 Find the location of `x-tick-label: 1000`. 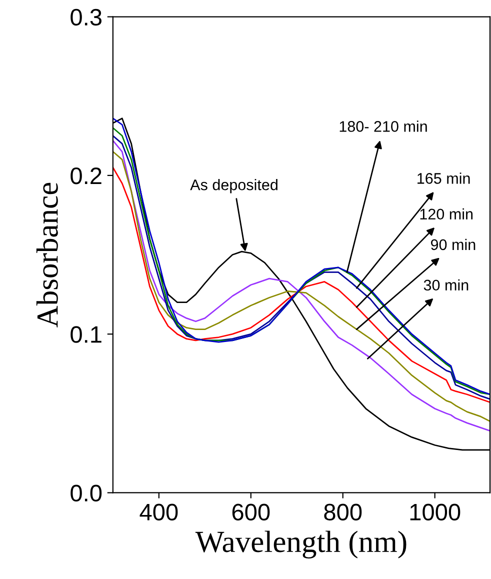

x-tick-label: 1000 is located at coordinates (435, 512).